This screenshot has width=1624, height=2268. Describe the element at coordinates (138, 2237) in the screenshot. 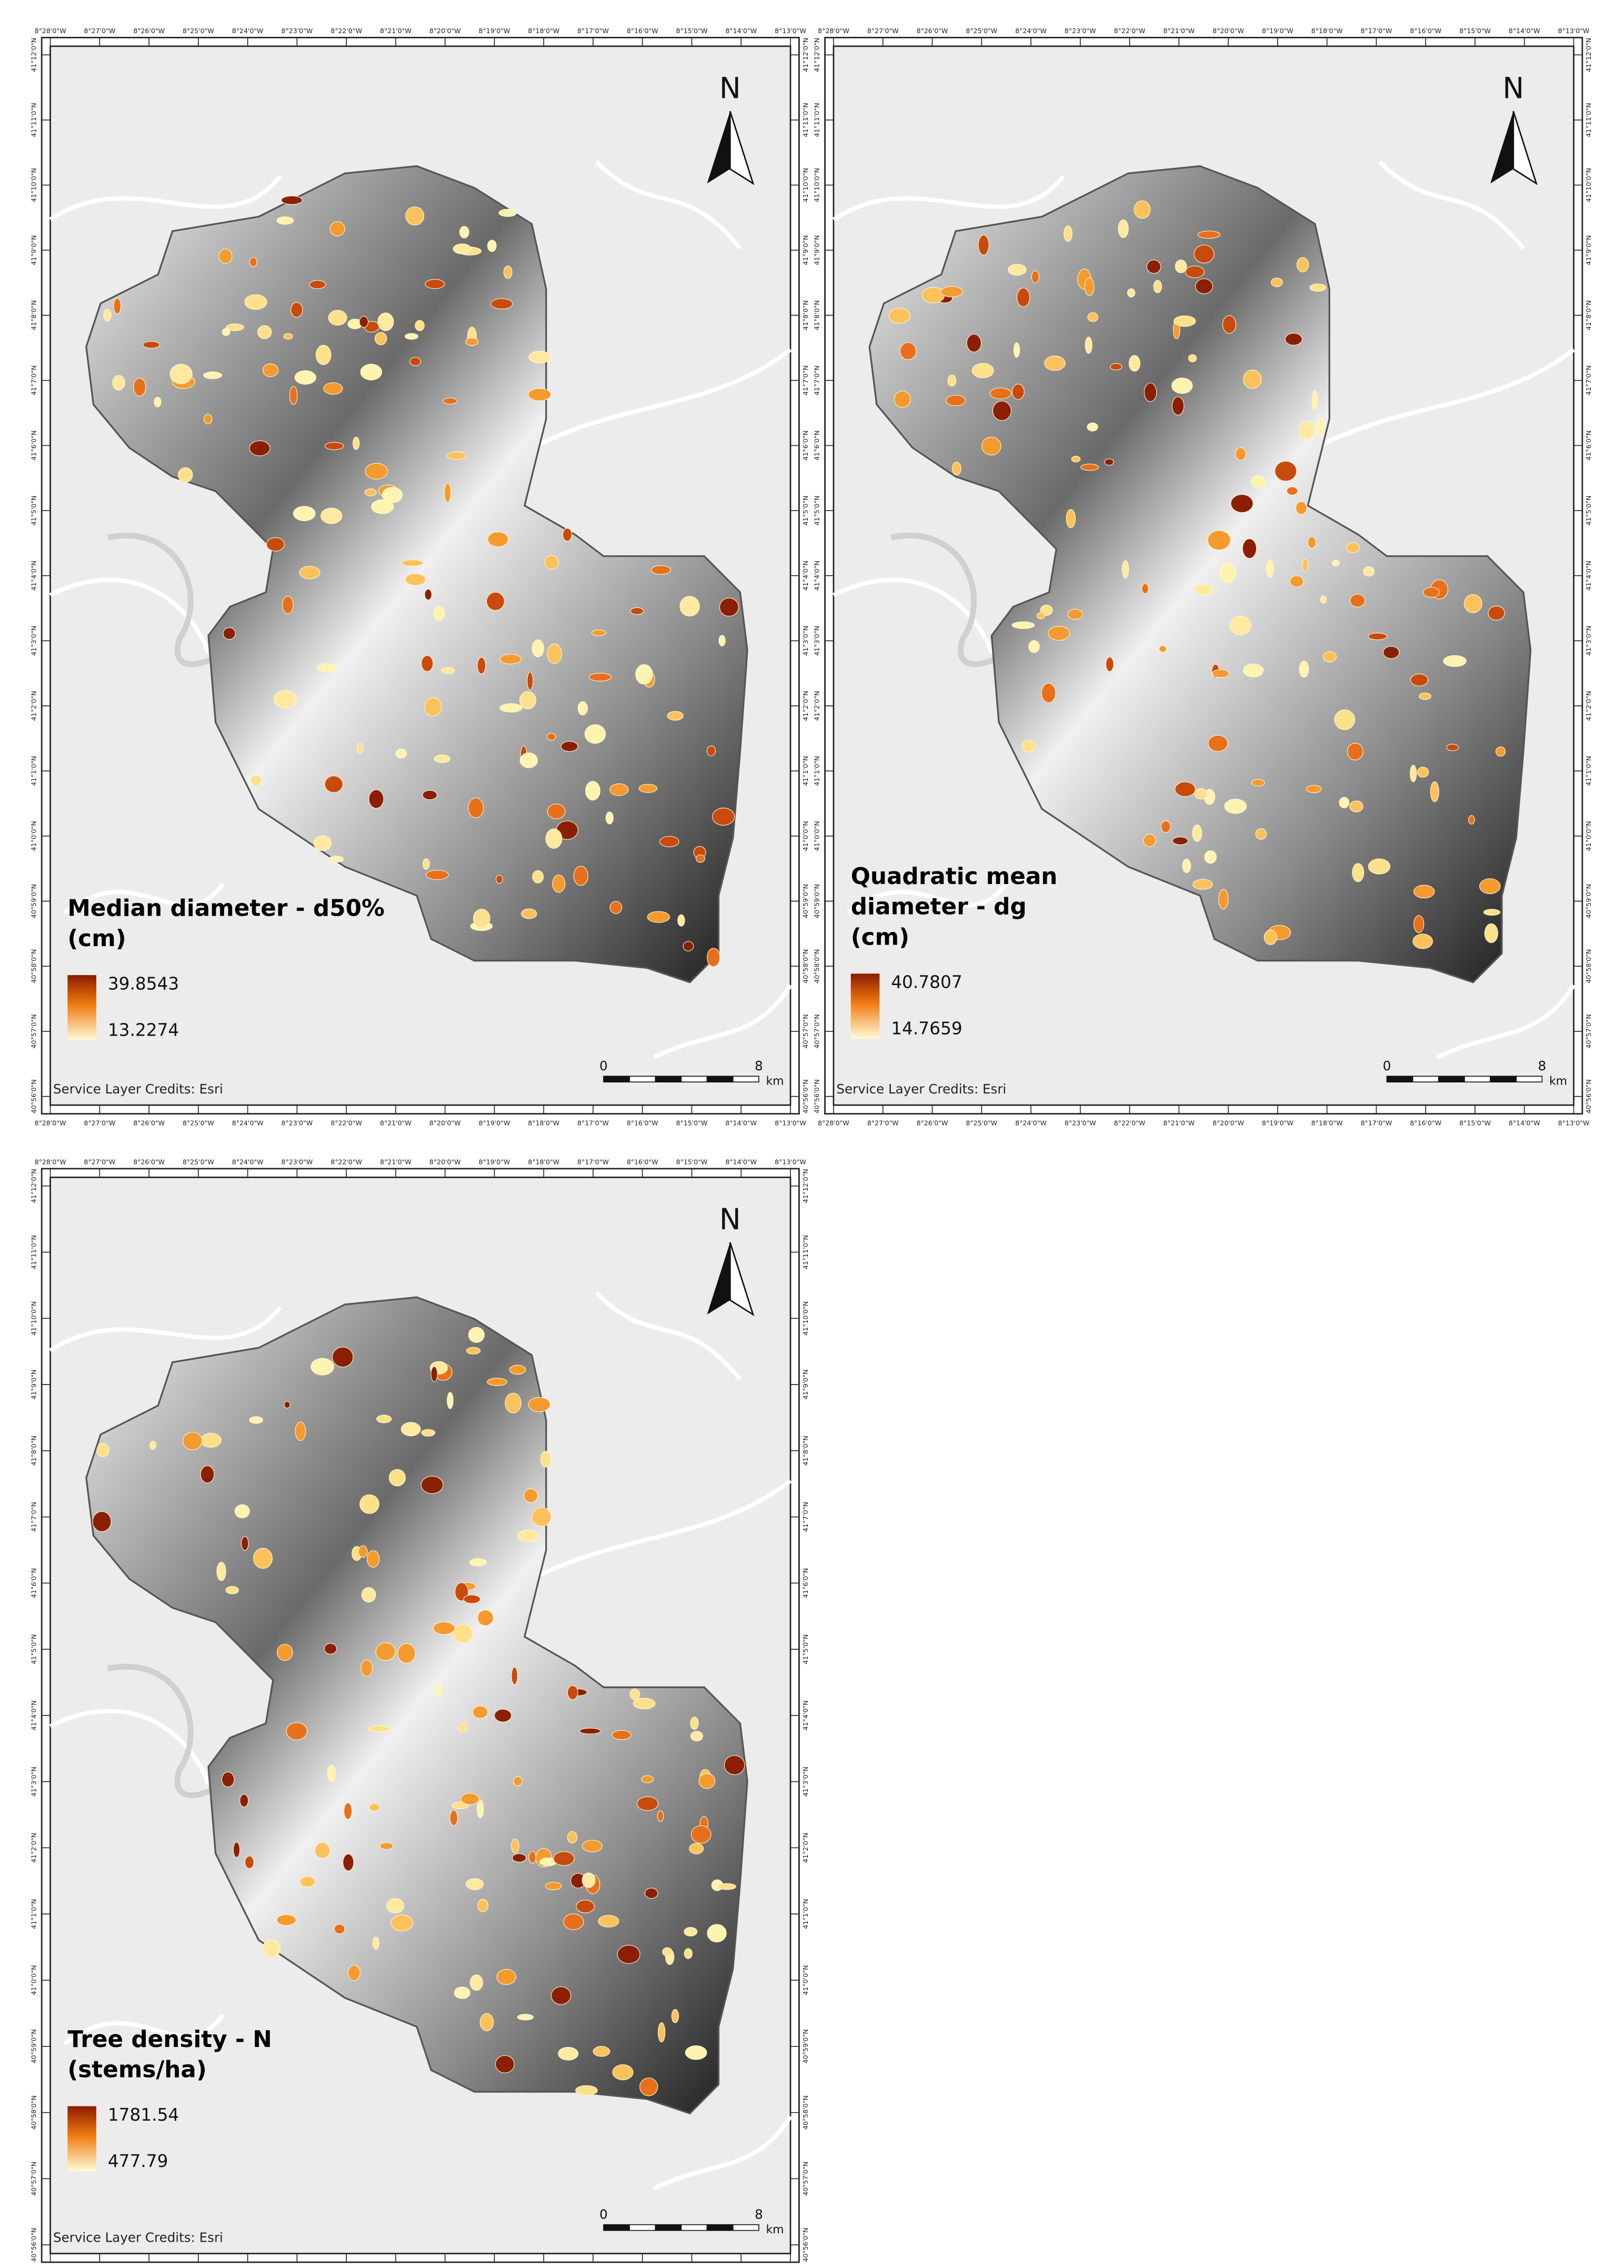

I see `credits: Service Layer Credits: Esri` at that location.